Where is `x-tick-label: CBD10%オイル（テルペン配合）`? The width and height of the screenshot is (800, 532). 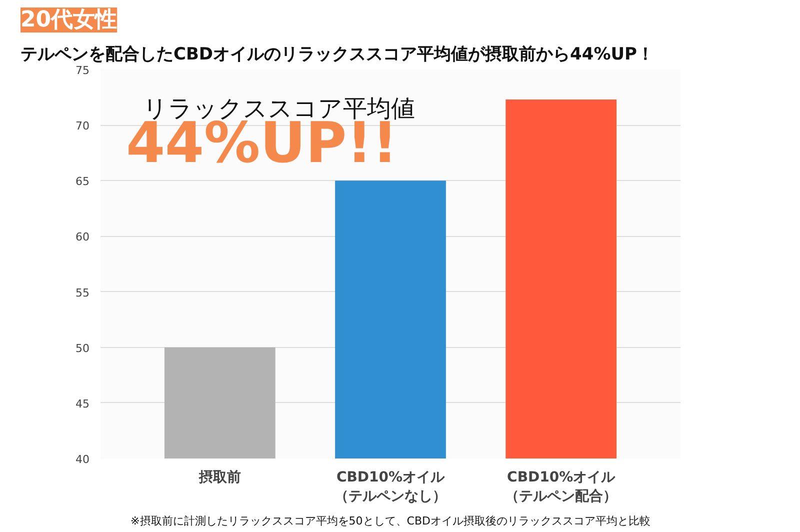
x-tick-label: CBD10%オイル（テルペン配合） is located at coordinates (561, 487).